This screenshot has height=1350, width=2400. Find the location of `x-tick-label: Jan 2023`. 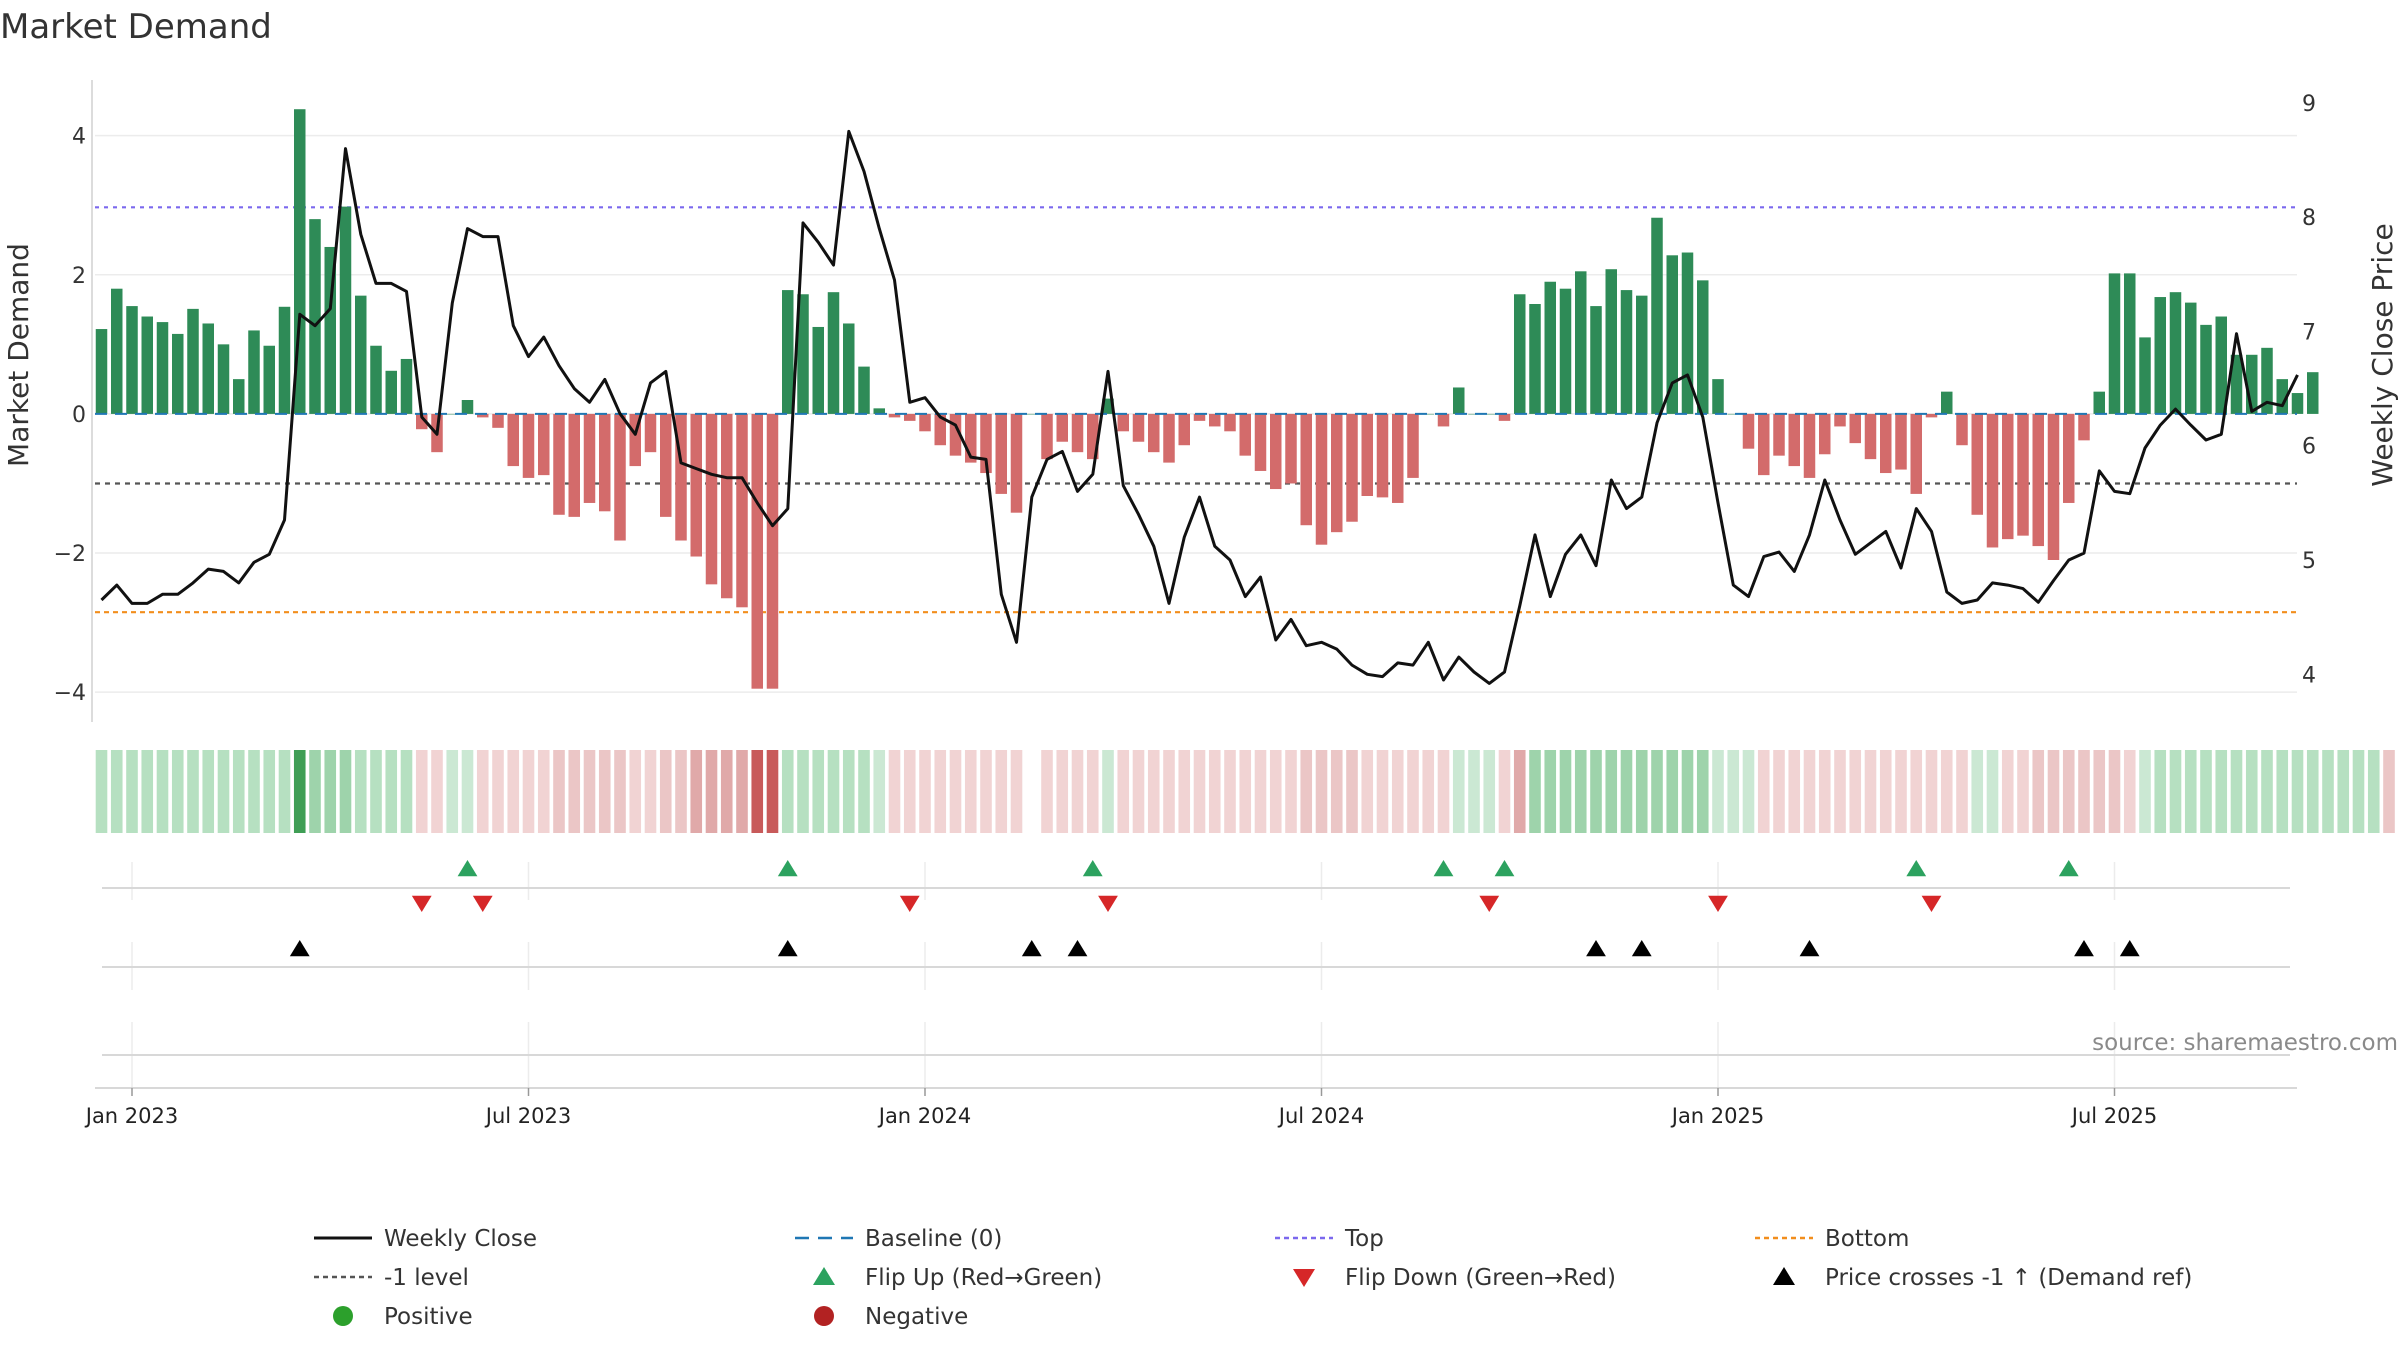

x-tick-label: Jan 2023 is located at coordinates (131, 1116).